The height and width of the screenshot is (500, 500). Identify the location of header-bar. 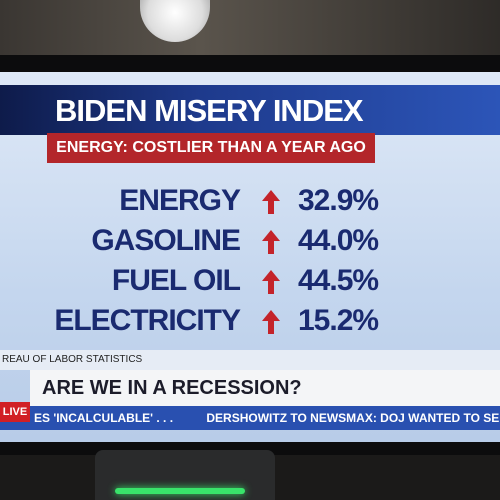
(250, 110).